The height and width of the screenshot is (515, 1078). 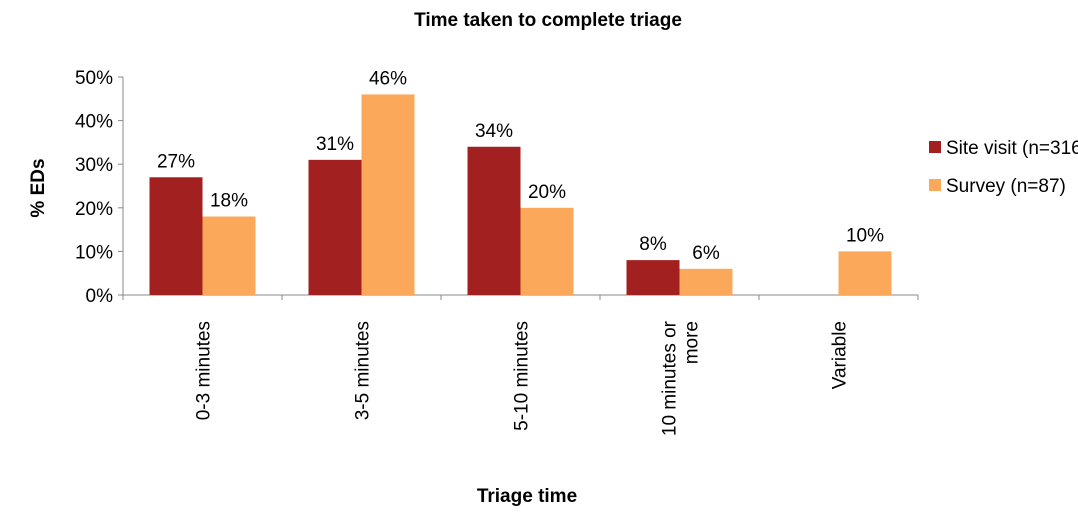 I want to click on data-label: 34%, so click(x=494, y=131).